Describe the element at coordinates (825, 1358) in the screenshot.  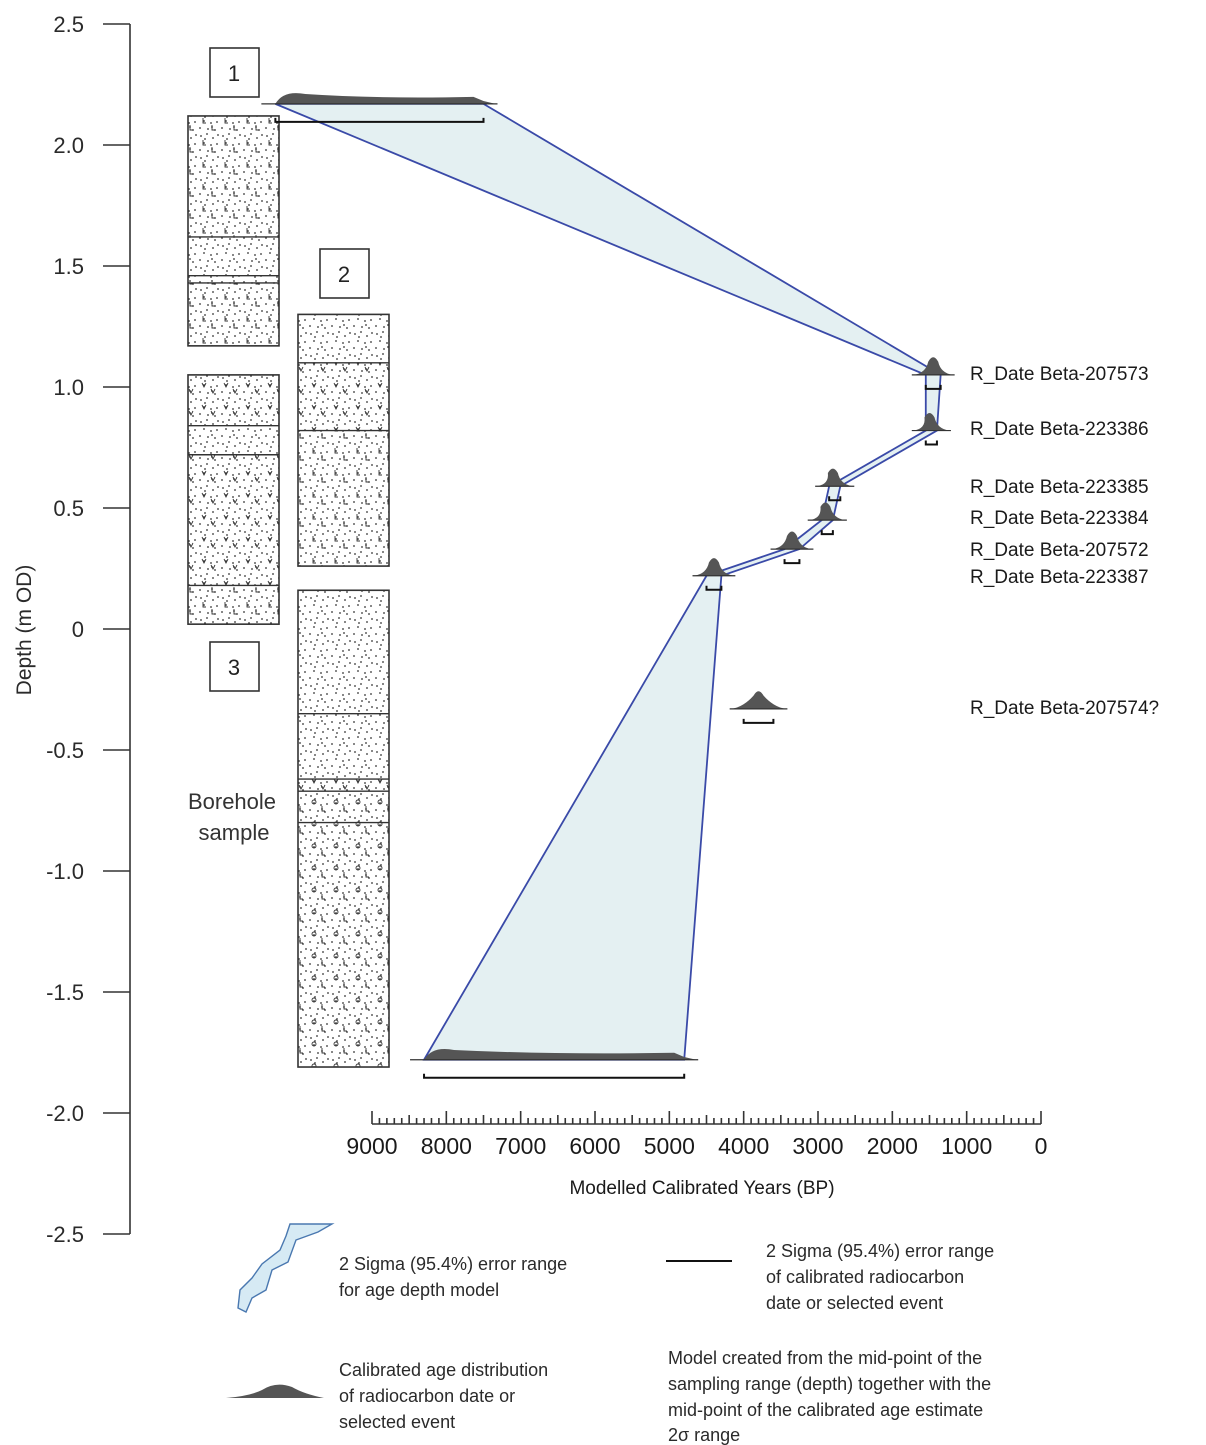
I see `legend-note-line1: Model created from the mid-point of the` at that location.